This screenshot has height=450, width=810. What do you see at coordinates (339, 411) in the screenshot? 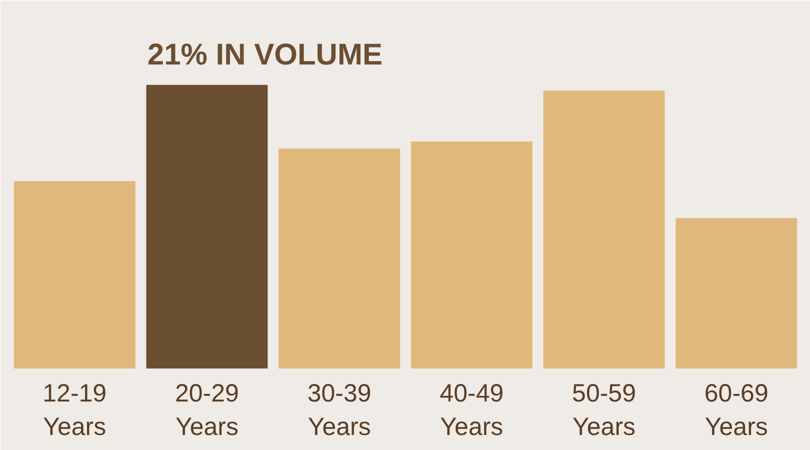
I see `x-tick-label: 30-39 Years` at bounding box center [339, 411].